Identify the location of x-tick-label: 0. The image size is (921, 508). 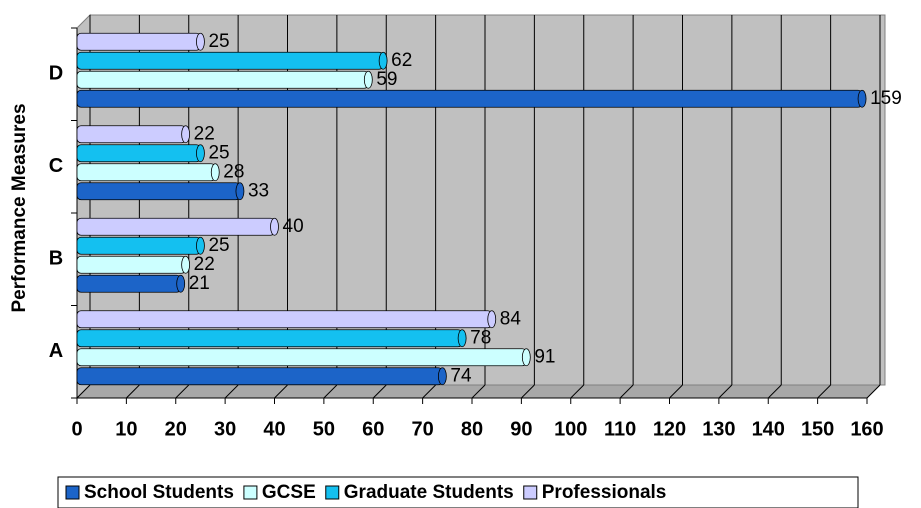
(76, 429).